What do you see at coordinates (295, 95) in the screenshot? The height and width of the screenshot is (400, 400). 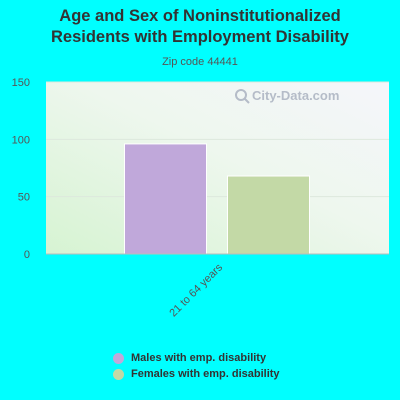 I see `watermark-text: City-Data.com` at bounding box center [295, 95].